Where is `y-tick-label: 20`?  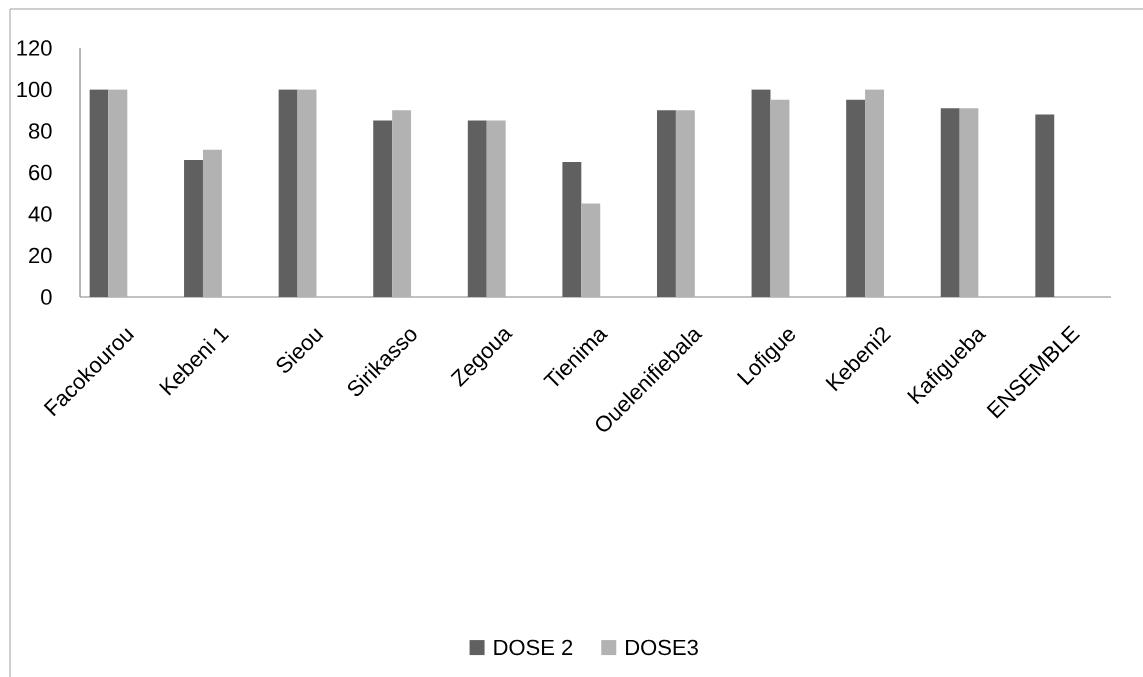 y-tick-label: 20 is located at coordinates (40, 255).